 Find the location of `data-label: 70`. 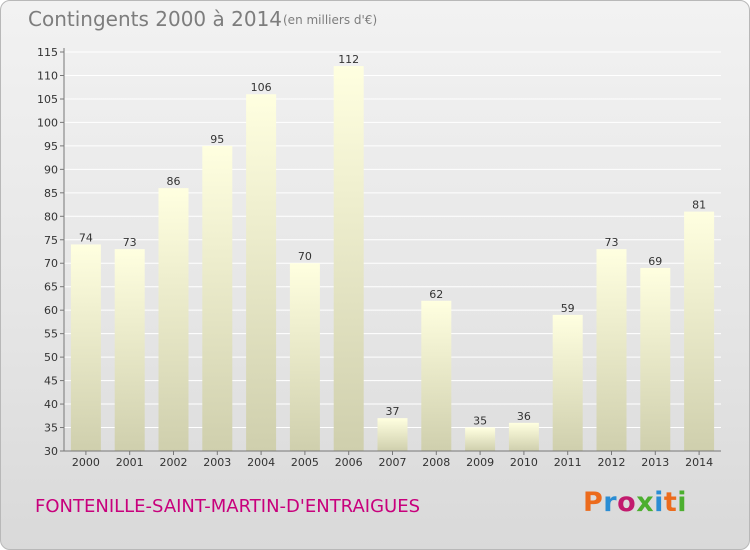

data-label: 70 is located at coordinates (305, 256).